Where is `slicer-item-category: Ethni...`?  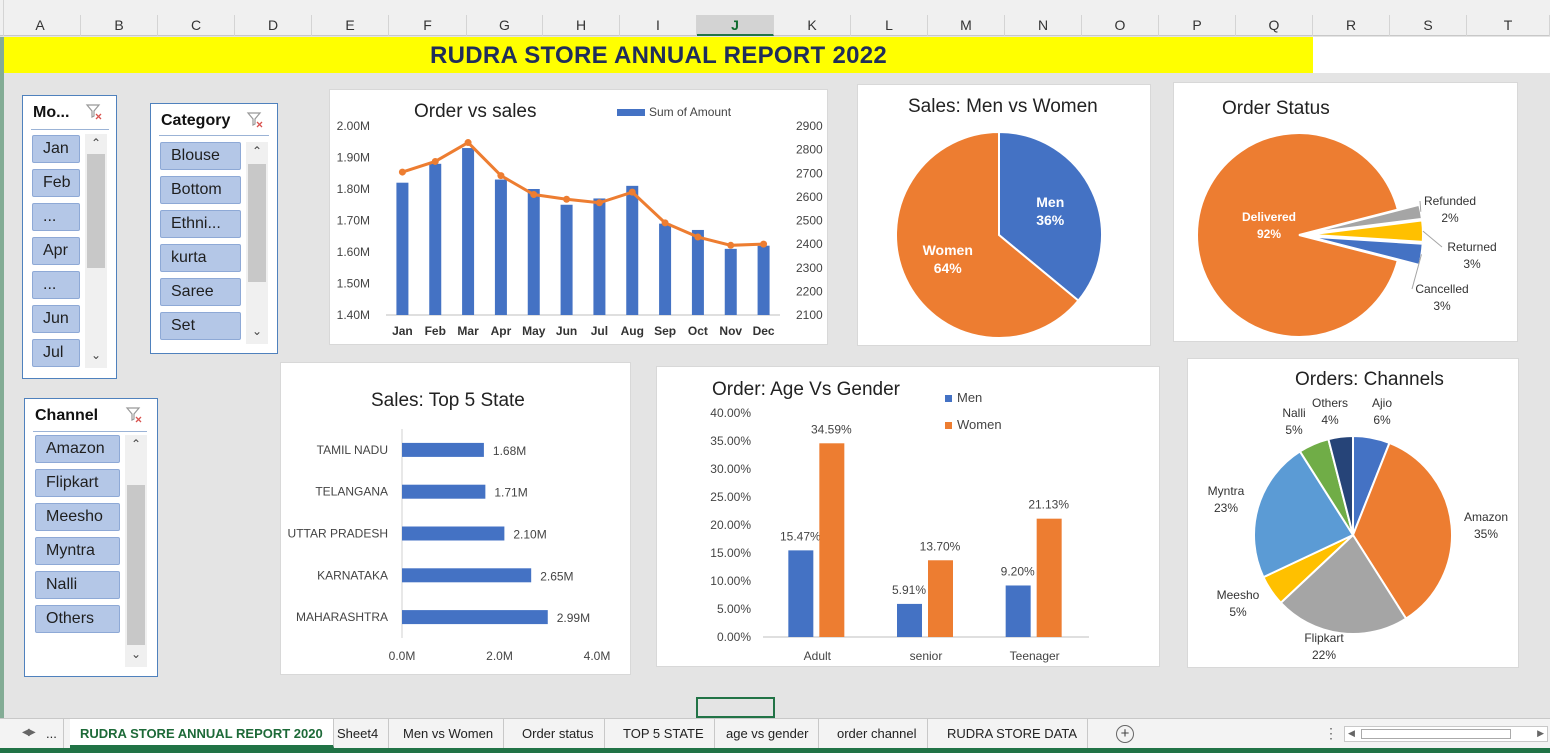
slicer-item-category: Ethni... is located at coordinates (200, 224).